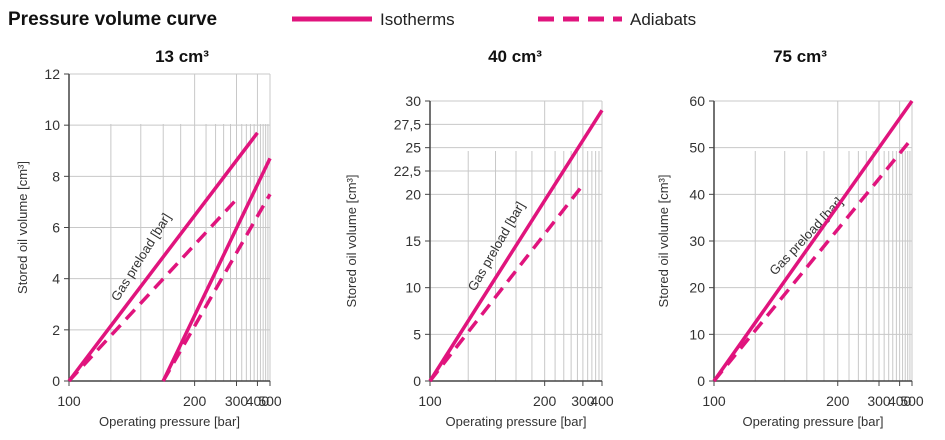 The image size is (945, 440). I want to click on y-tick-label: 25, so click(413, 148).